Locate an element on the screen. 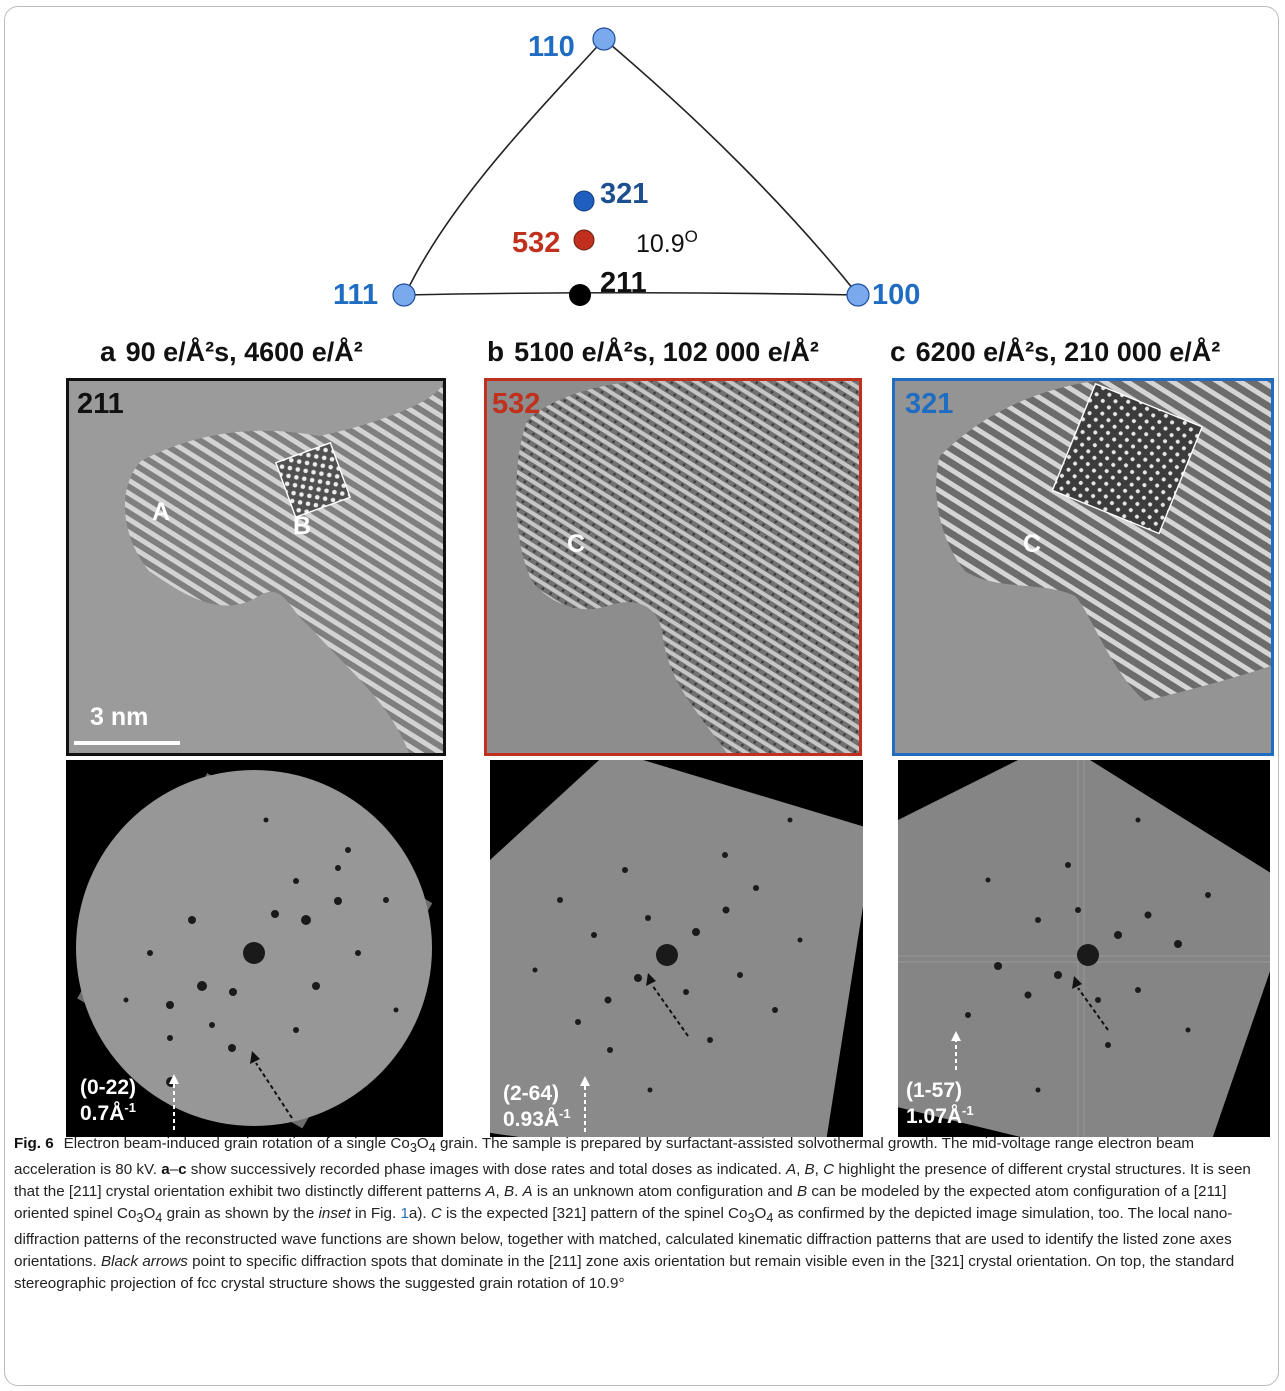  panel-b-title: b 5100 e/Å²s, 102 000 e/Å² is located at coordinates (653, 351).